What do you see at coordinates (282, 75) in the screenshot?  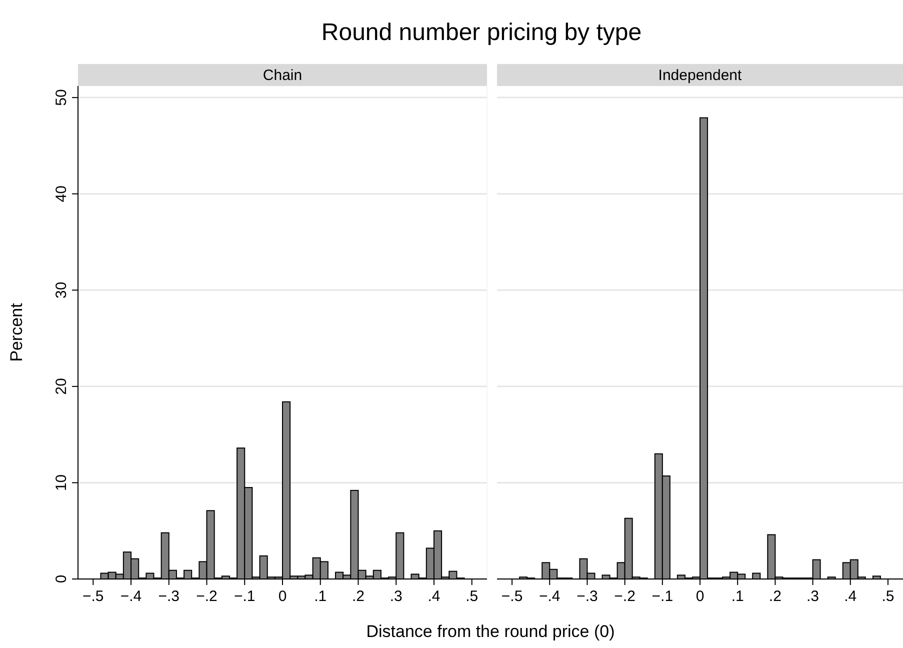 I see `chart-subtitle: Chain` at bounding box center [282, 75].